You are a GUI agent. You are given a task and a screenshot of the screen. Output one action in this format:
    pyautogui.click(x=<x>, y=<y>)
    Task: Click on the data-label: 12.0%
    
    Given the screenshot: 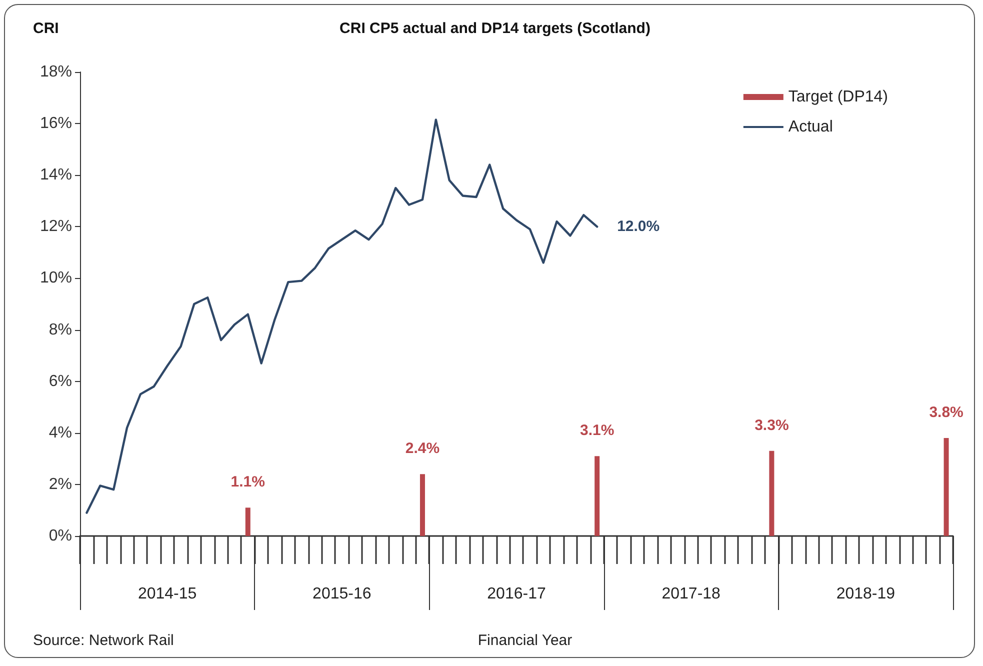 What is the action you would take?
    pyautogui.click(x=638, y=227)
    